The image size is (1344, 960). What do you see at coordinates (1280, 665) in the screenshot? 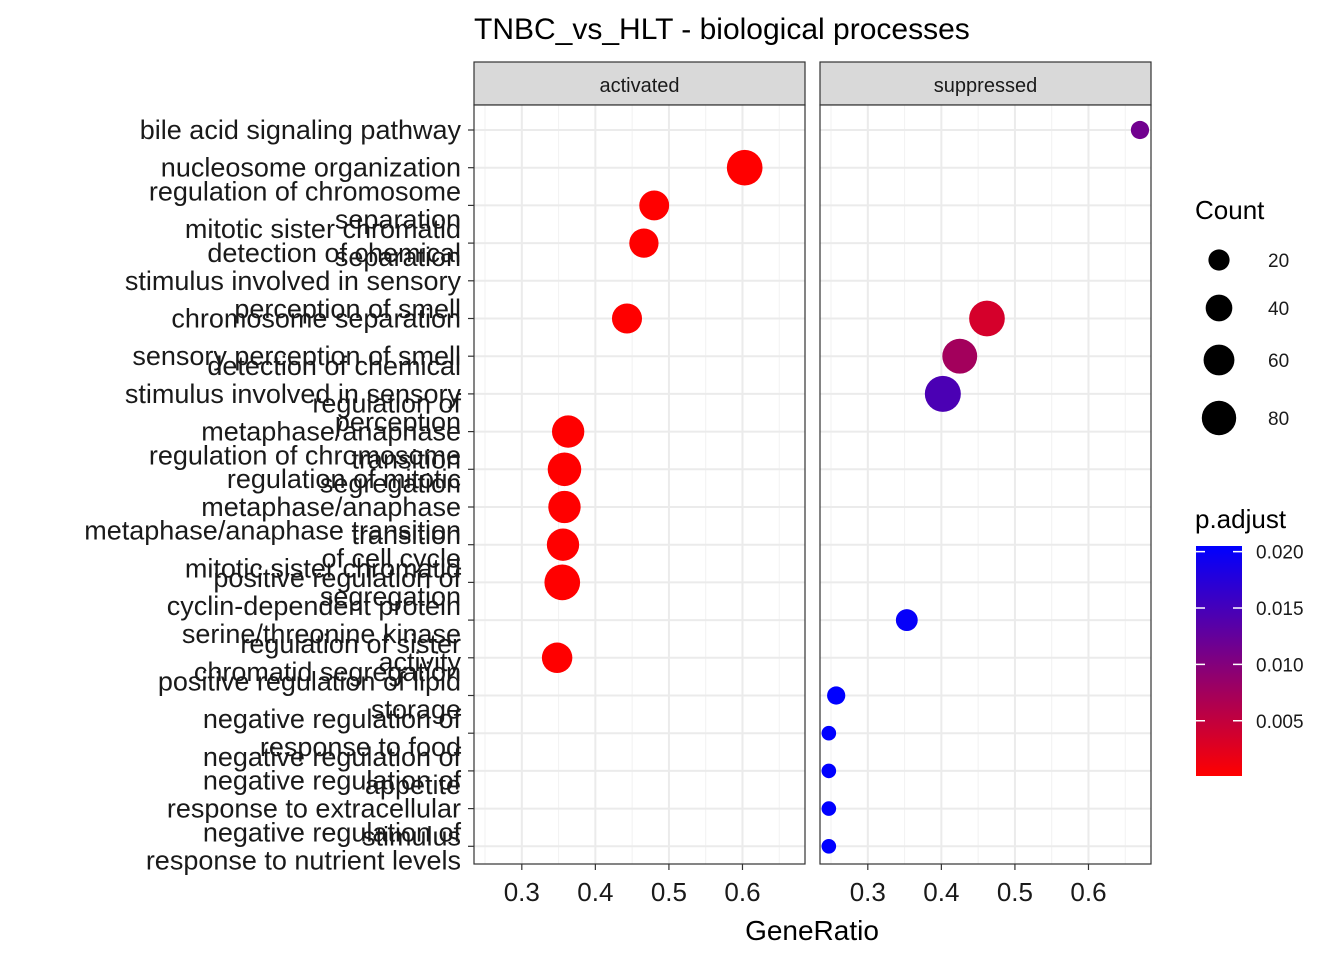
I see `padjust-tick-label: 0.010` at bounding box center [1280, 665].